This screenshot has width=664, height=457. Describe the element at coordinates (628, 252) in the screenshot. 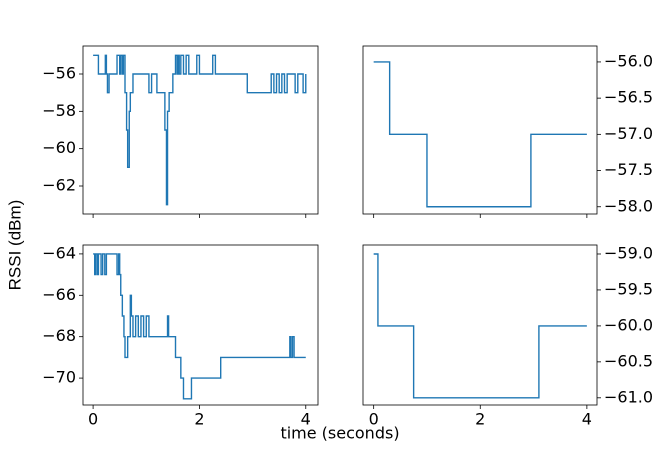

I see `y-tick-label: −59.0` at that location.